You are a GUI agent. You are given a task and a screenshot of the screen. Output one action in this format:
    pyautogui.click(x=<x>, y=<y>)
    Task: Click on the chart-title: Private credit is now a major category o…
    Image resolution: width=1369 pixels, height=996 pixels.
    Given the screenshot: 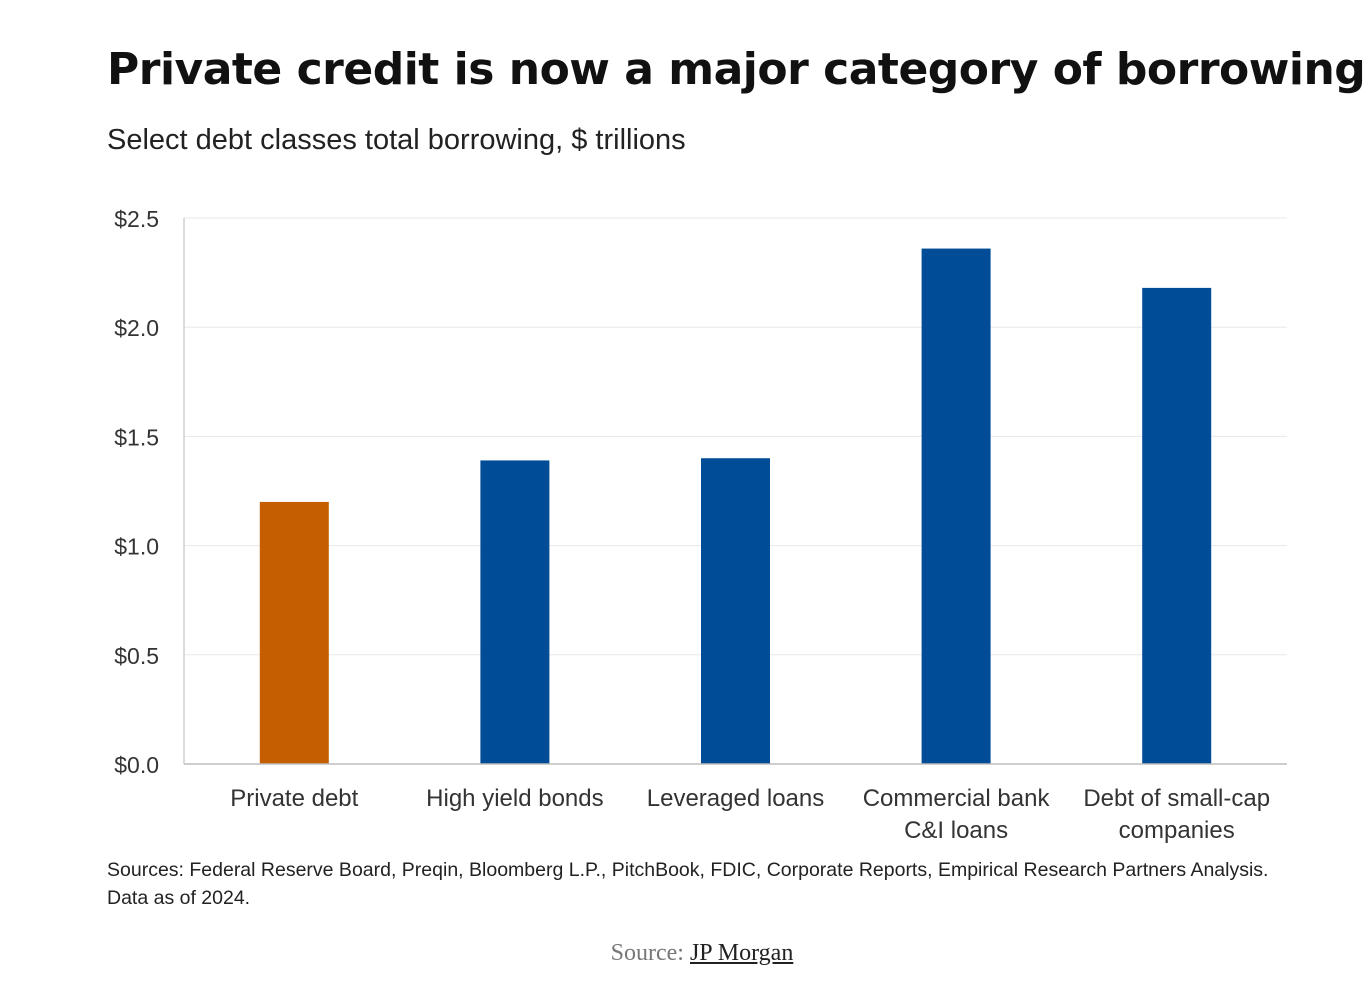 What is the action you would take?
    pyautogui.click(x=736, y=69)
    